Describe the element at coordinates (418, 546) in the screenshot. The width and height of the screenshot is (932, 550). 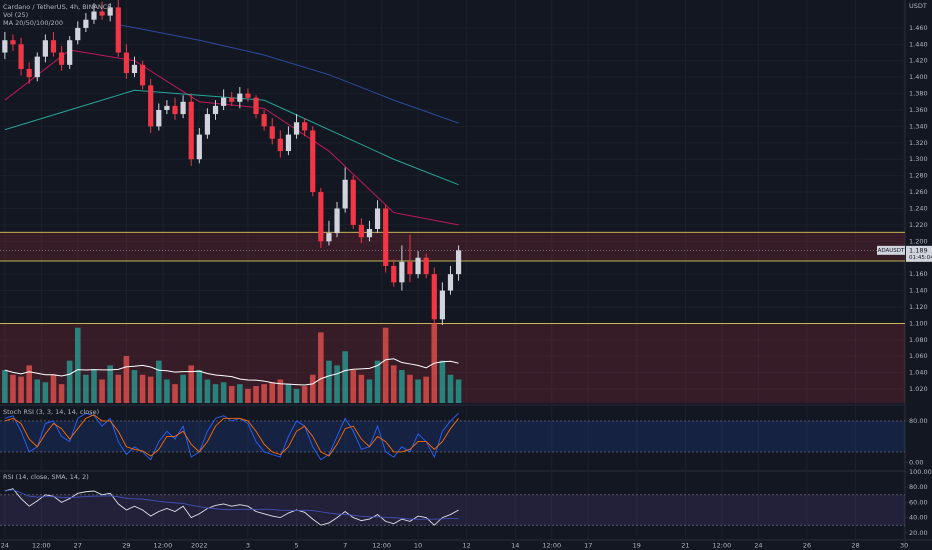
I see `x-tick-label: 10` at that location.